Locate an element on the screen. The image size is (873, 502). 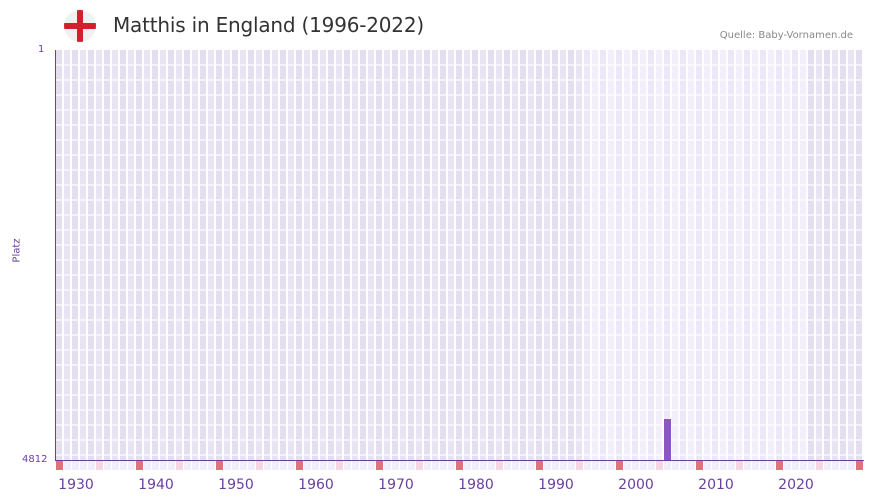
source-label: Quelle: Baby-Vornamen.de is located at coordinates (786, 35).